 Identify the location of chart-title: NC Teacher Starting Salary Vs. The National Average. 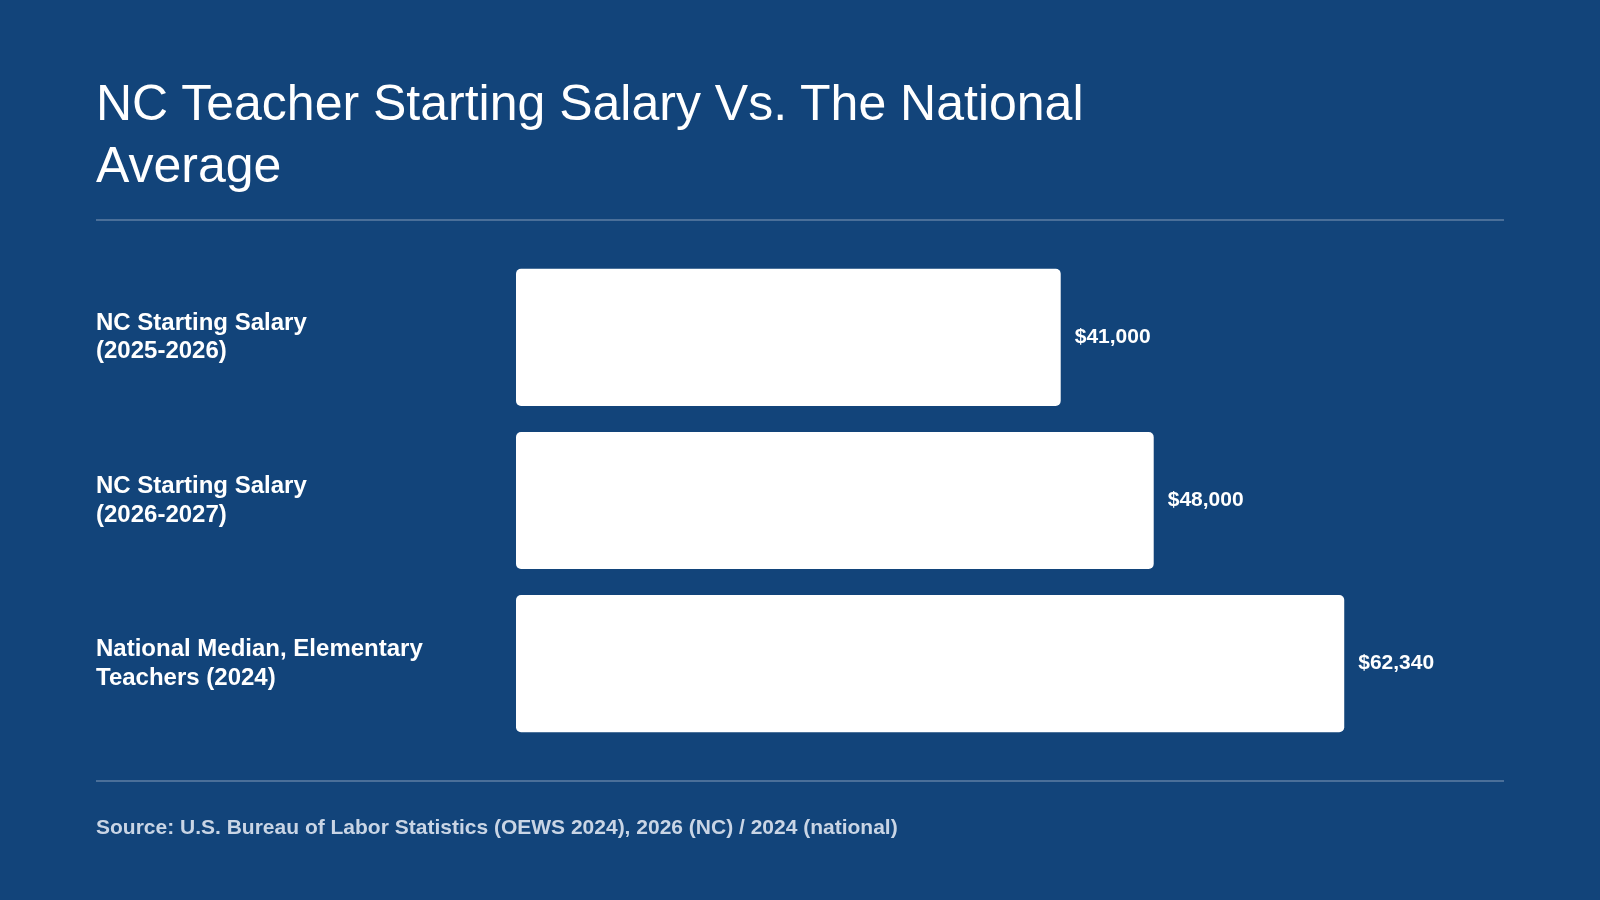
(590, 134).